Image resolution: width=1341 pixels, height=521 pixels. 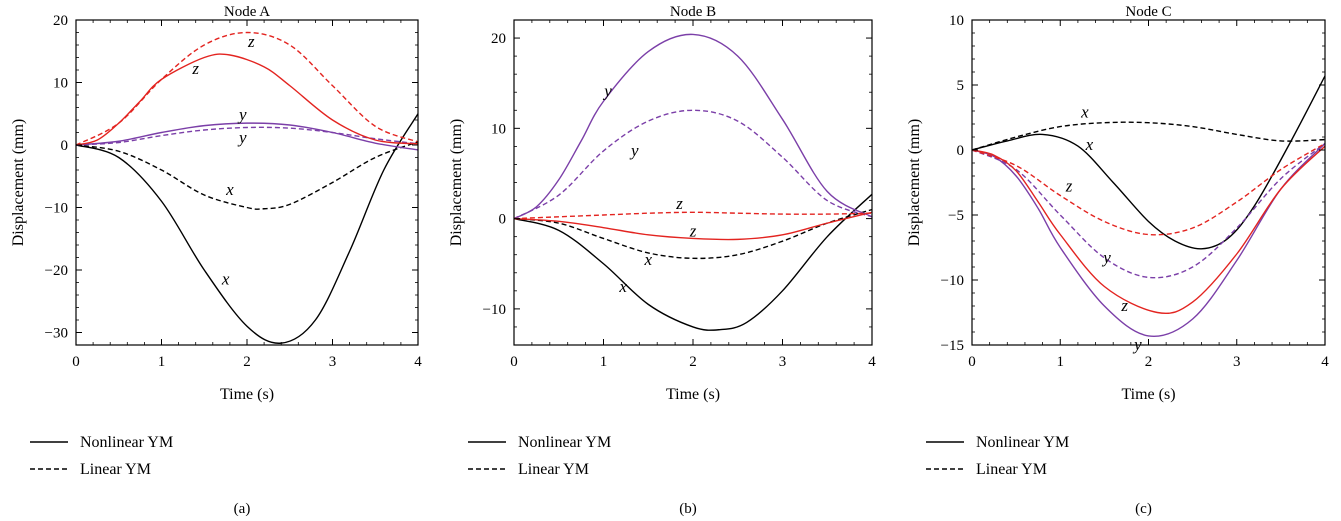 What do you see at coordinates (693, 12) in the screenshot?
I see `chart-title: Node B` at bounding box center [693, 12].